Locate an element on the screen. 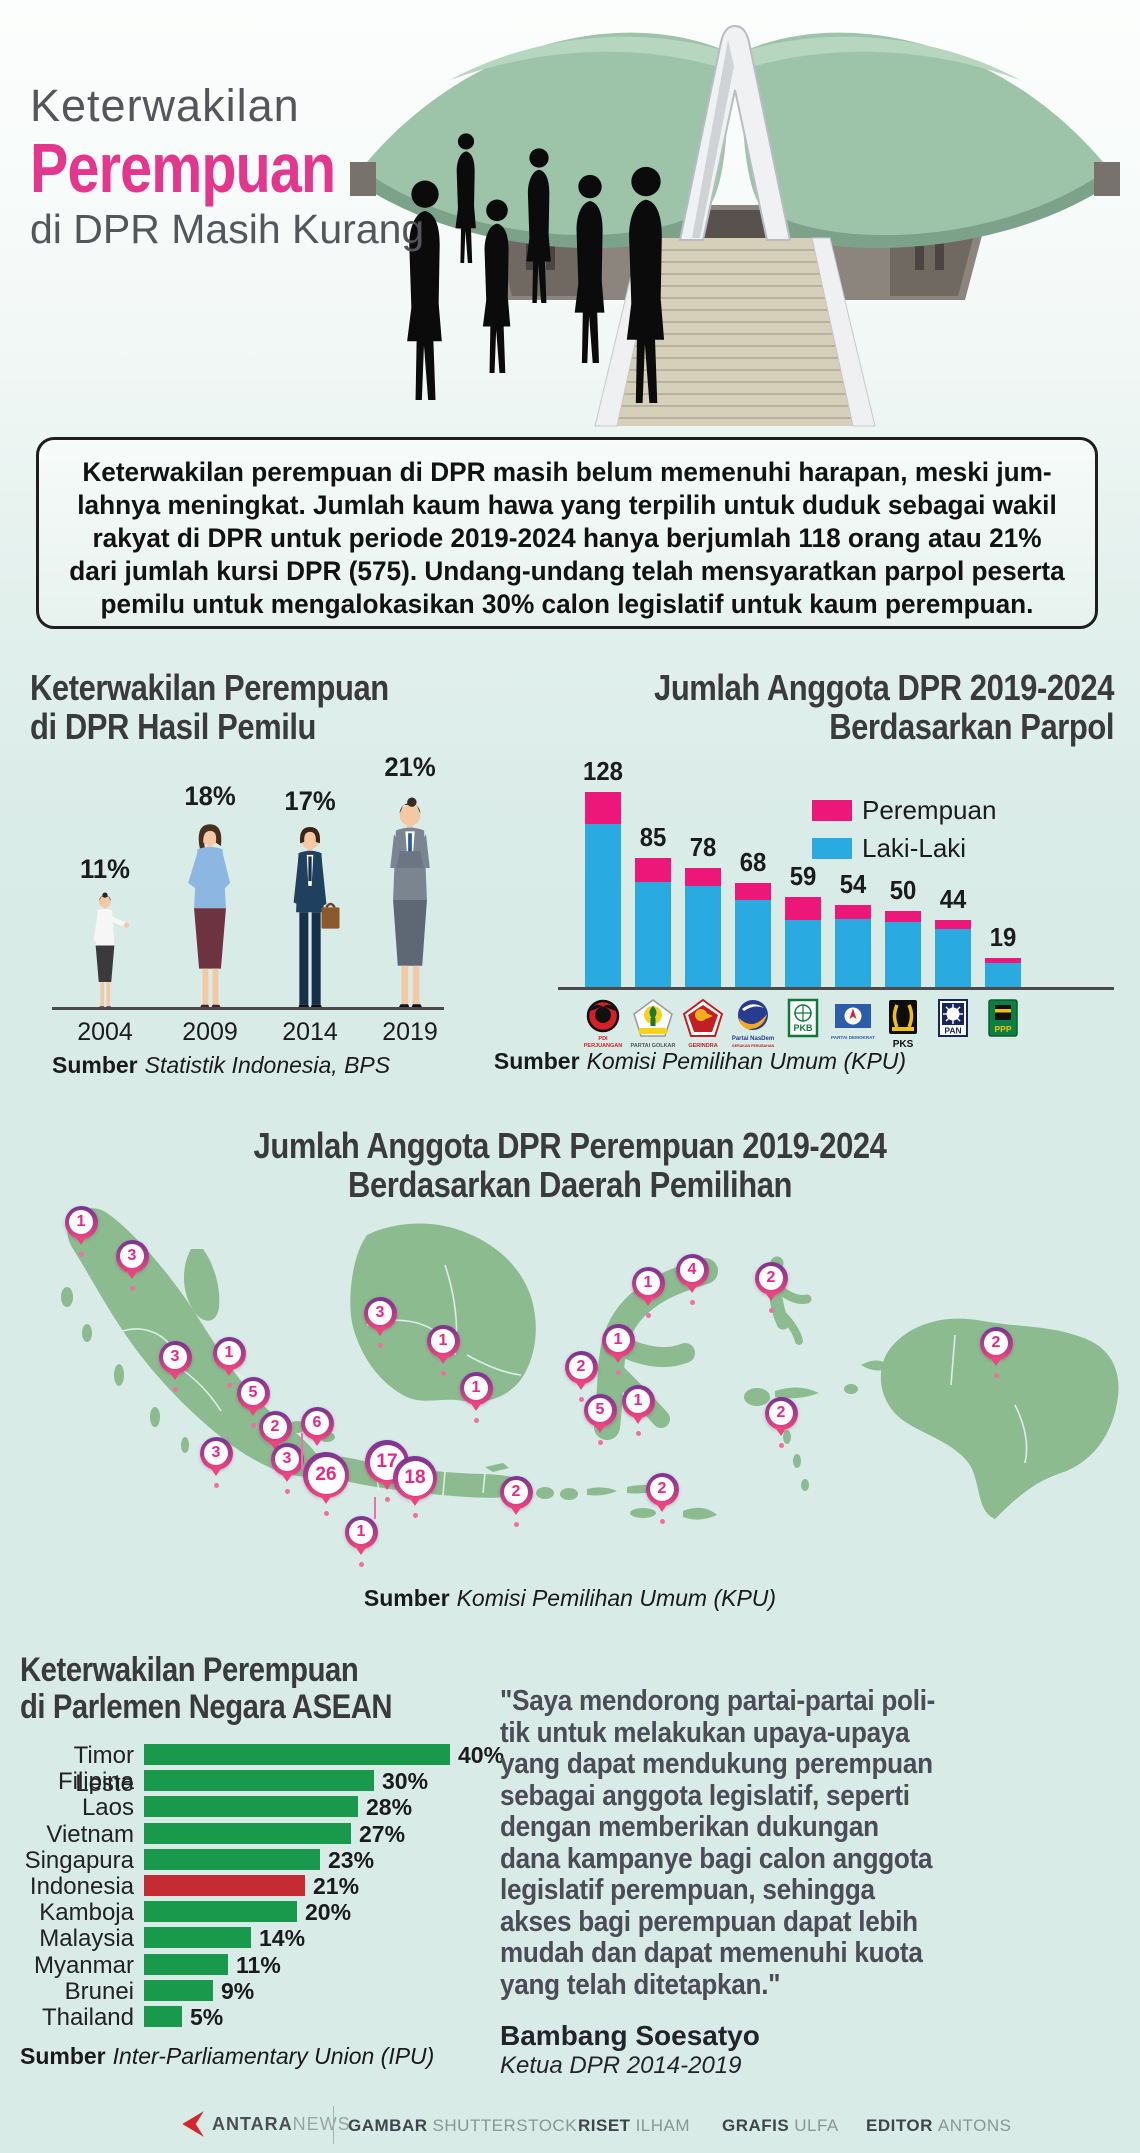 The image size is (1140, 2153). party-logo-pks: PKS is located at coordinates (903, 1029).